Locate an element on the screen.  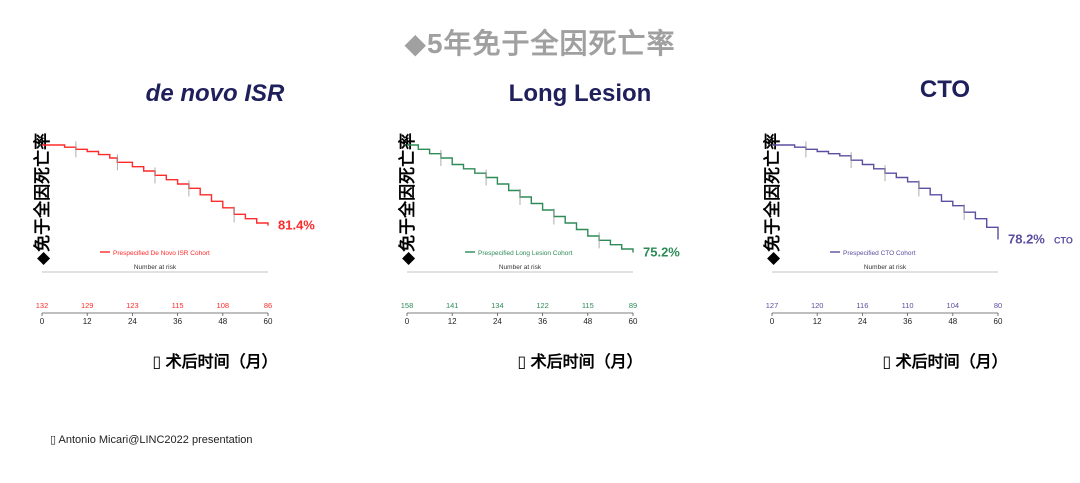
chart-title: Long Lesion is located at coordinates (580, 94).